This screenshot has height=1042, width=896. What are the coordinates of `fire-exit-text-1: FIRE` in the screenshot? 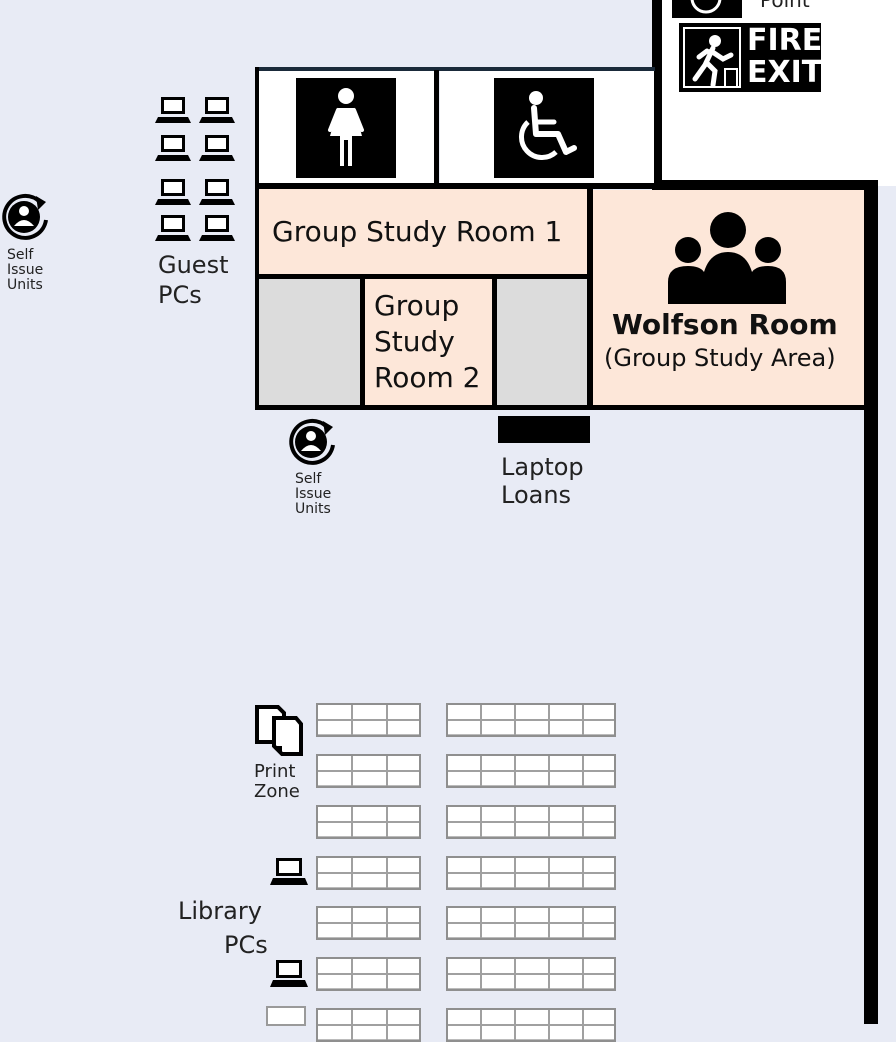 It's located at (785, 40).